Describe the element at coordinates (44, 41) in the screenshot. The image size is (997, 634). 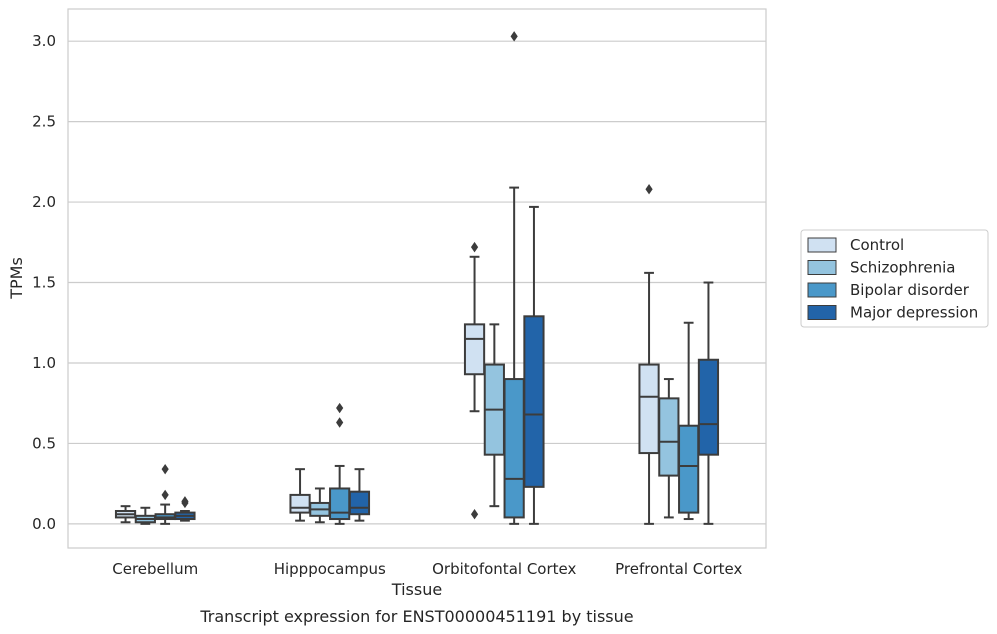
I see `y-tick-label: 3.0` at that location.